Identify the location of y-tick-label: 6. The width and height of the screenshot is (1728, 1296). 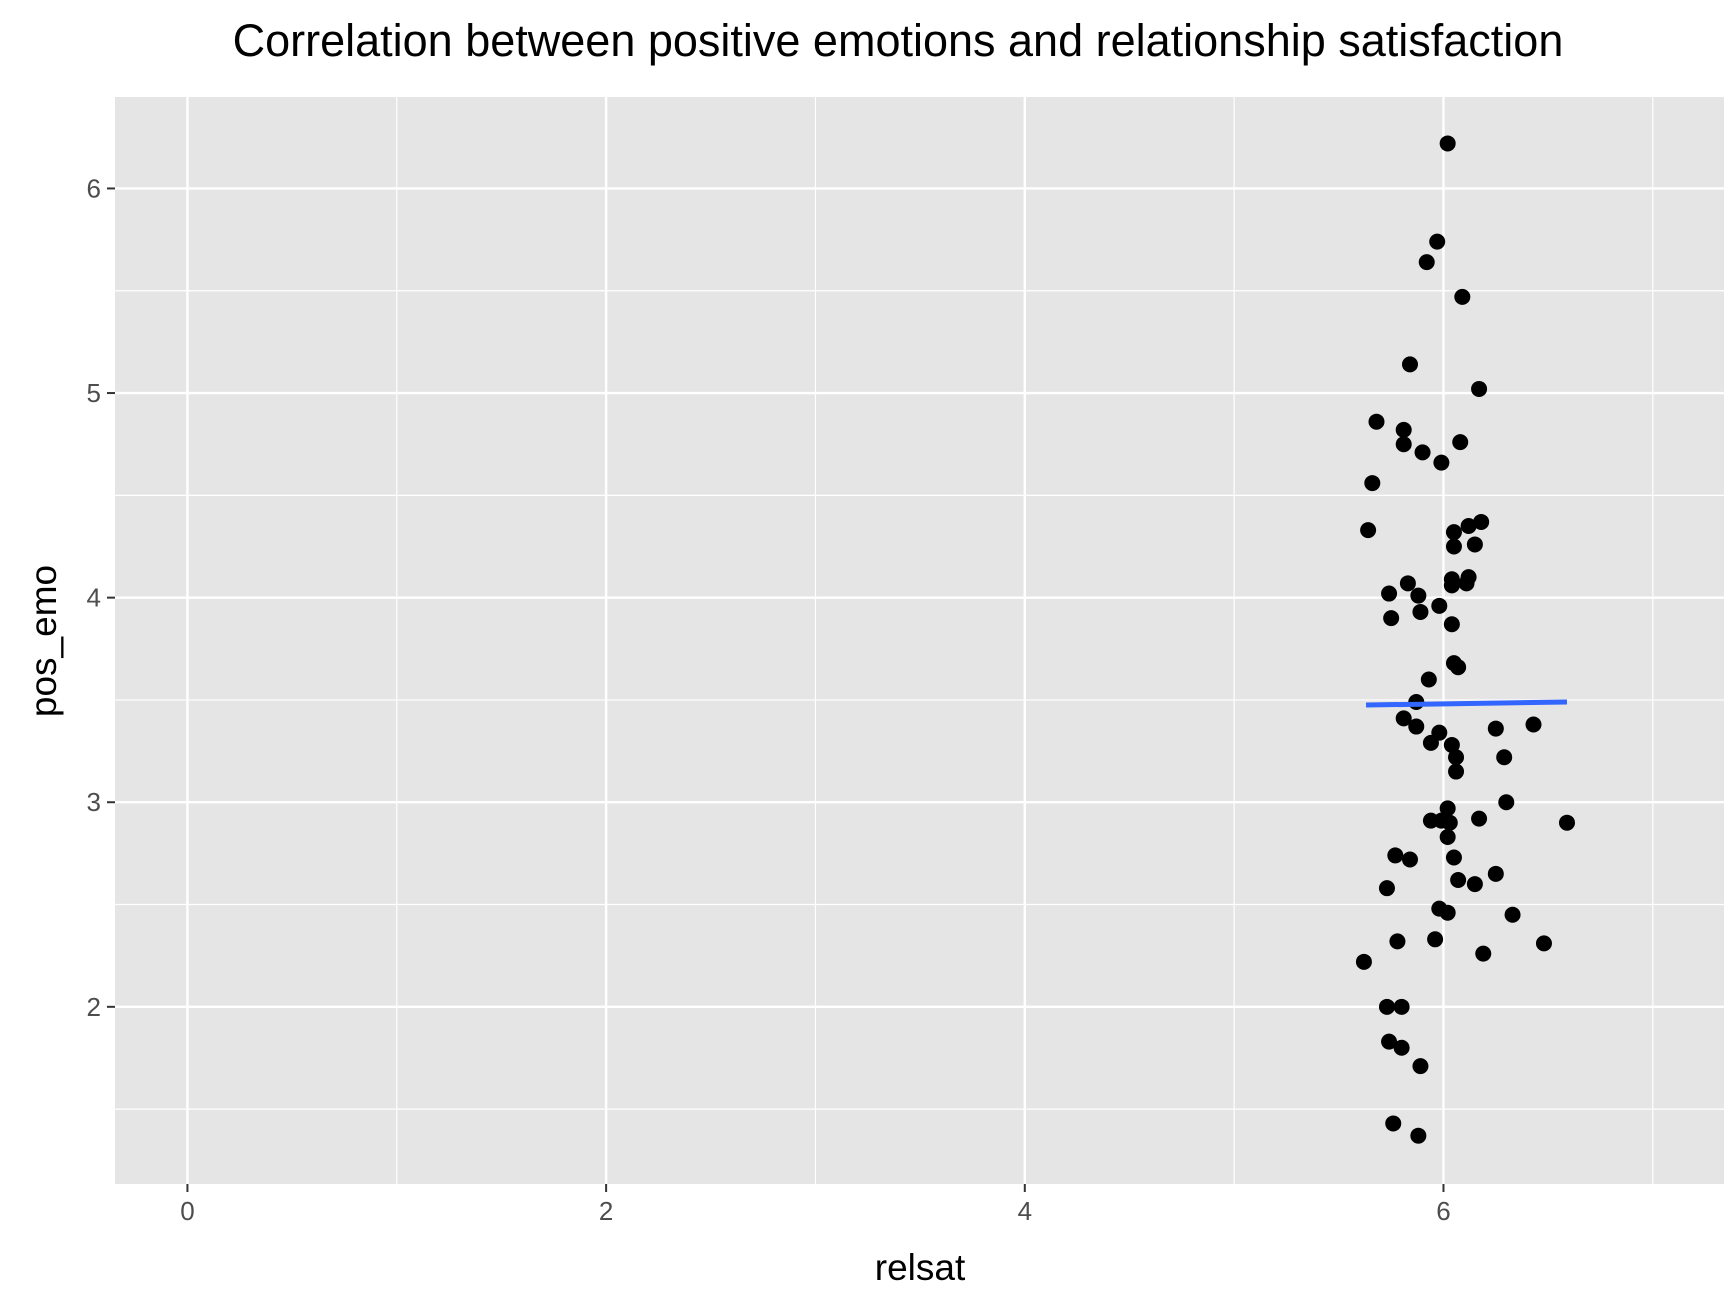
(94, 188).